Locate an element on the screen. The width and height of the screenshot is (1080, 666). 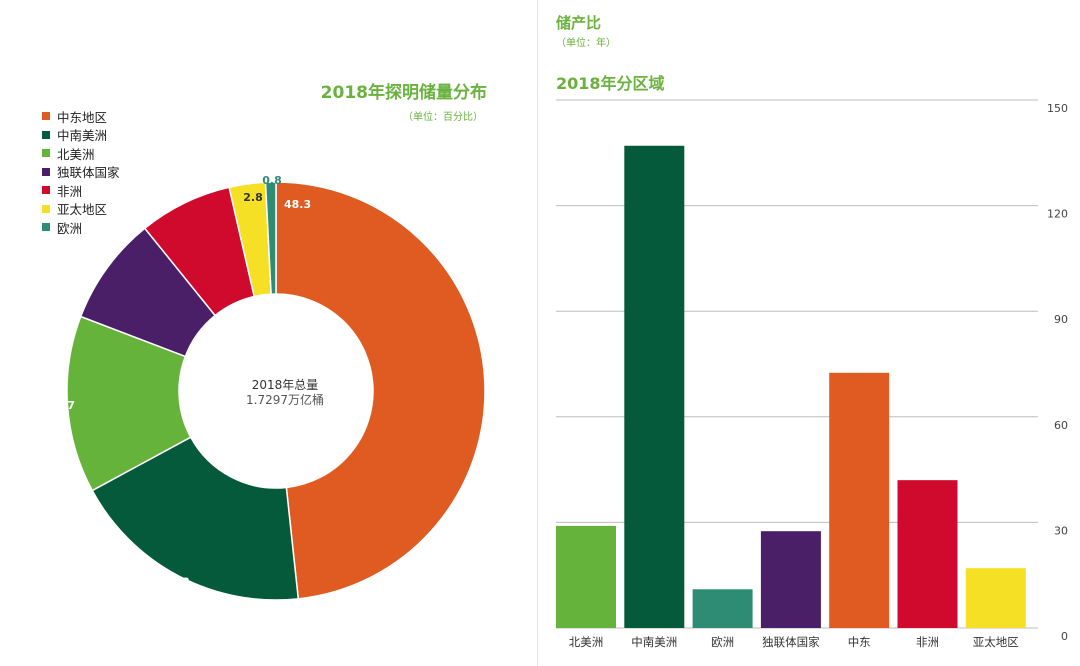
y-tick-label: 0 is located at coordinates (1064, 636).